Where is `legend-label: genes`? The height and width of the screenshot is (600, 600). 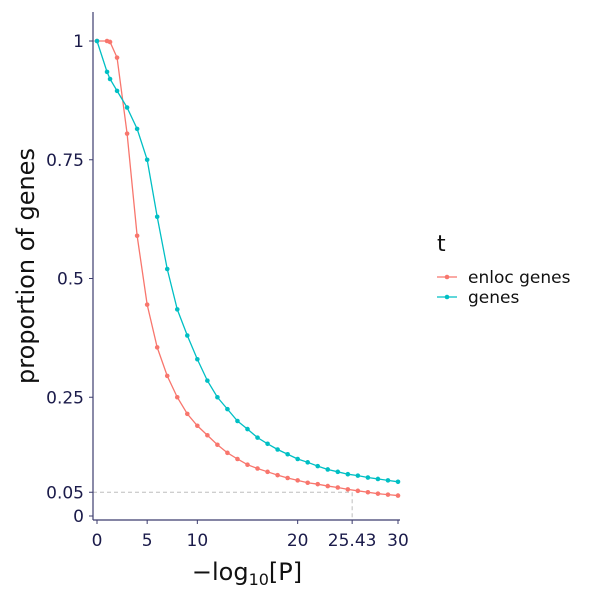
legend-label: genes is located at coordinates (493, 298).